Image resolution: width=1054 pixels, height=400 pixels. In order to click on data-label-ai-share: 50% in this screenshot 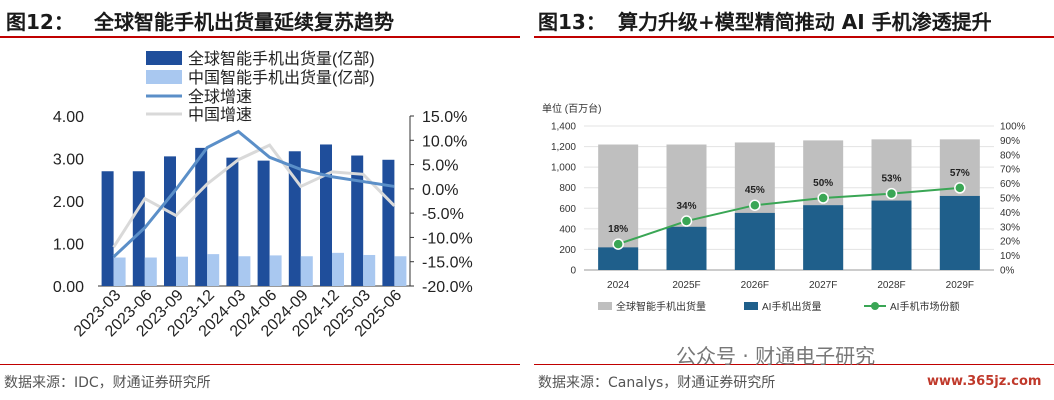, I will do `click(823, 183)`.